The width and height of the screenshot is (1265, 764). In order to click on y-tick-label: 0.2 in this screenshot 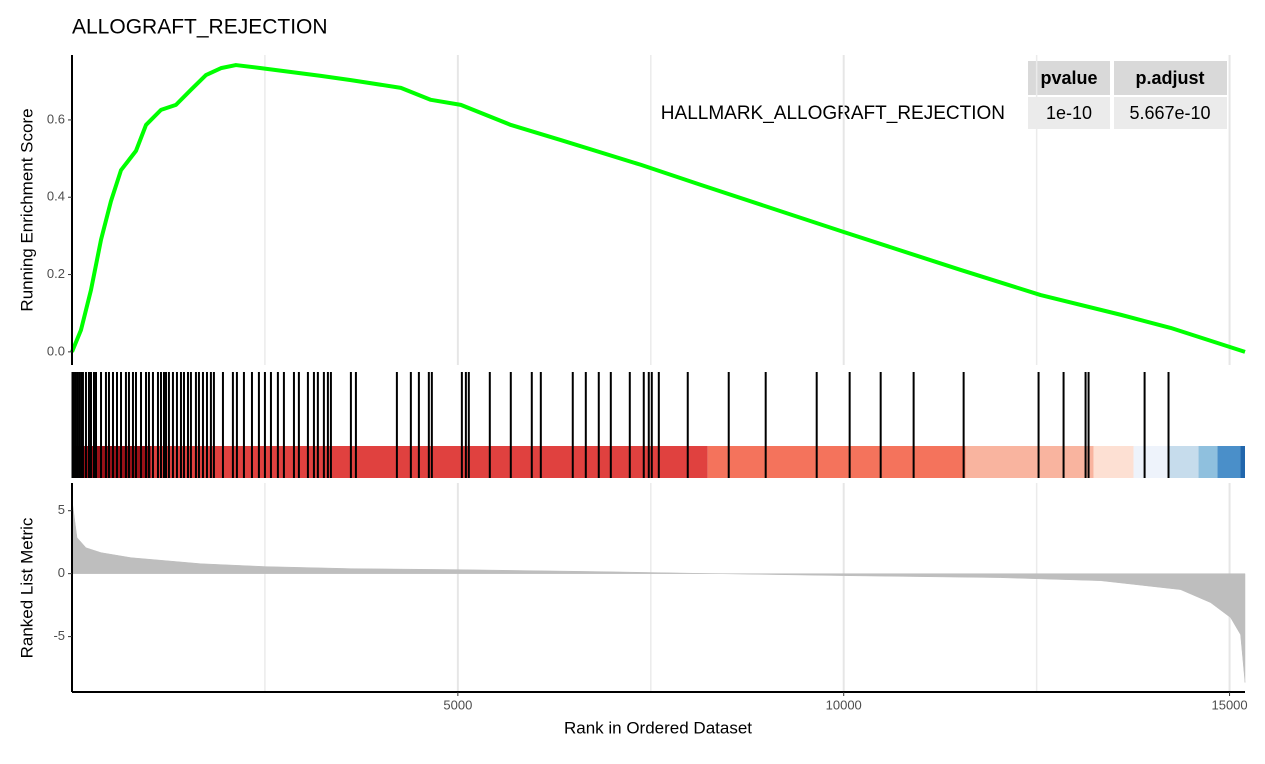, I will do `click(56, 273)`.